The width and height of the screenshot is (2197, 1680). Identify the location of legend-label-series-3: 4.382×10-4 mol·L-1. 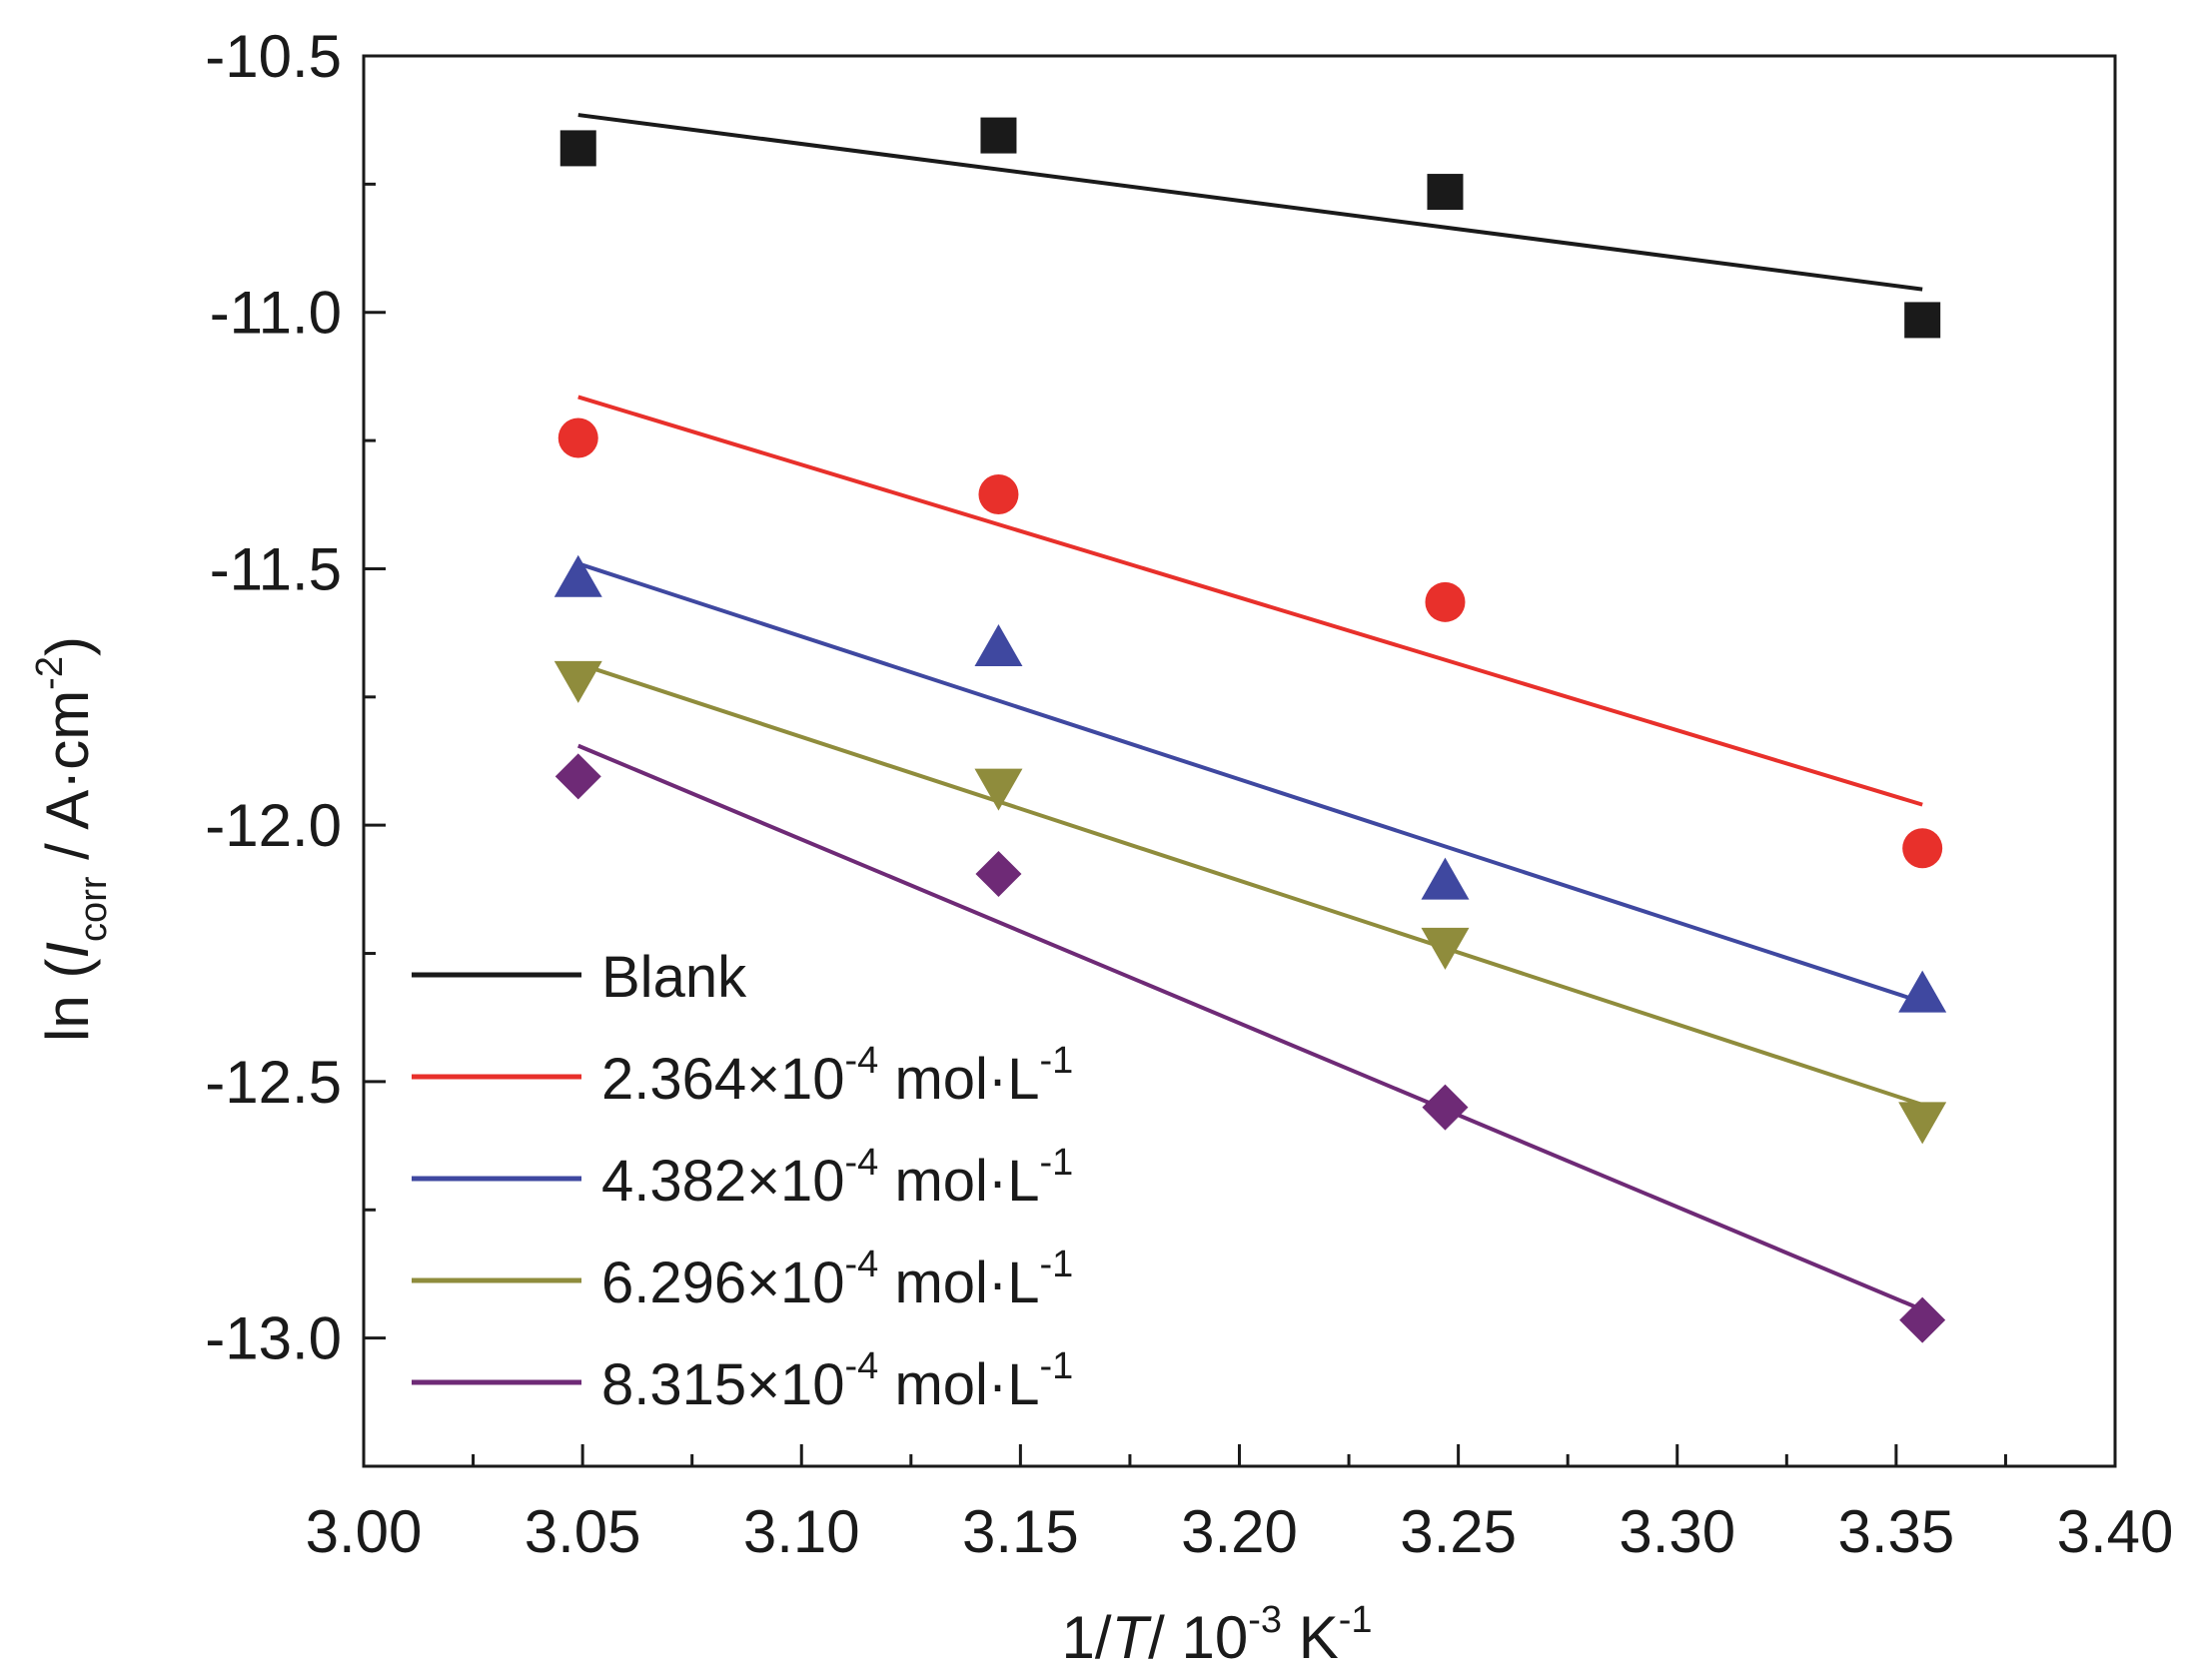
(837, 1178).